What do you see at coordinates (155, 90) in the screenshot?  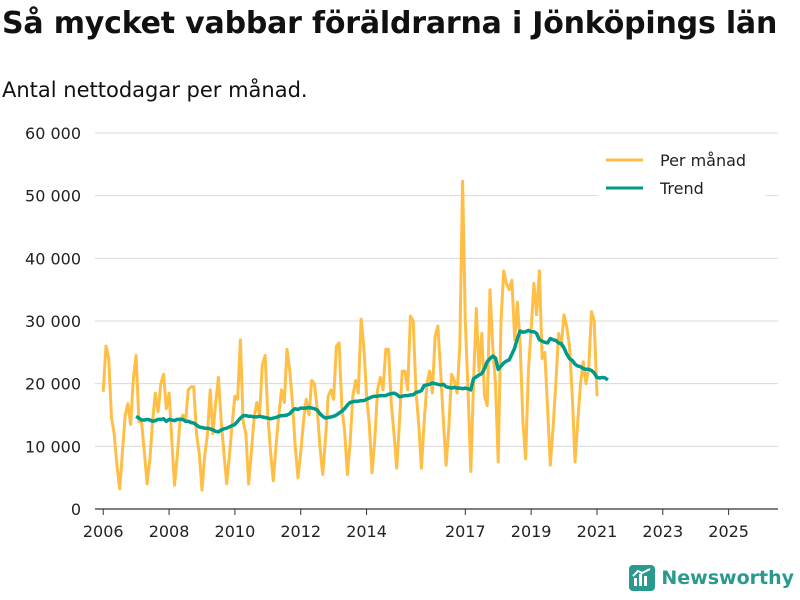 I see `chart-subtitle: Antal nettodagar per månad.` at bounding box center [155, 90].